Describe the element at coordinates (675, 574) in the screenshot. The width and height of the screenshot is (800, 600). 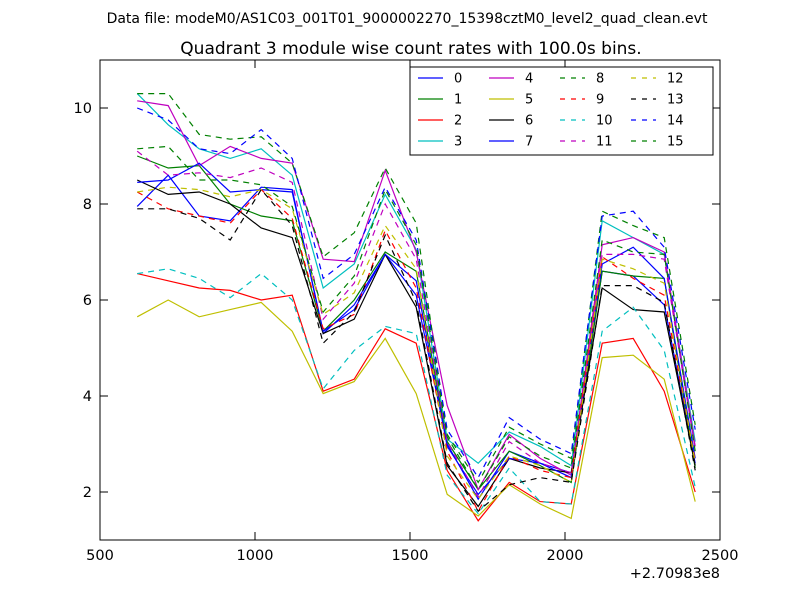
I see `x-offset-label: +2.70983e8` at that location.